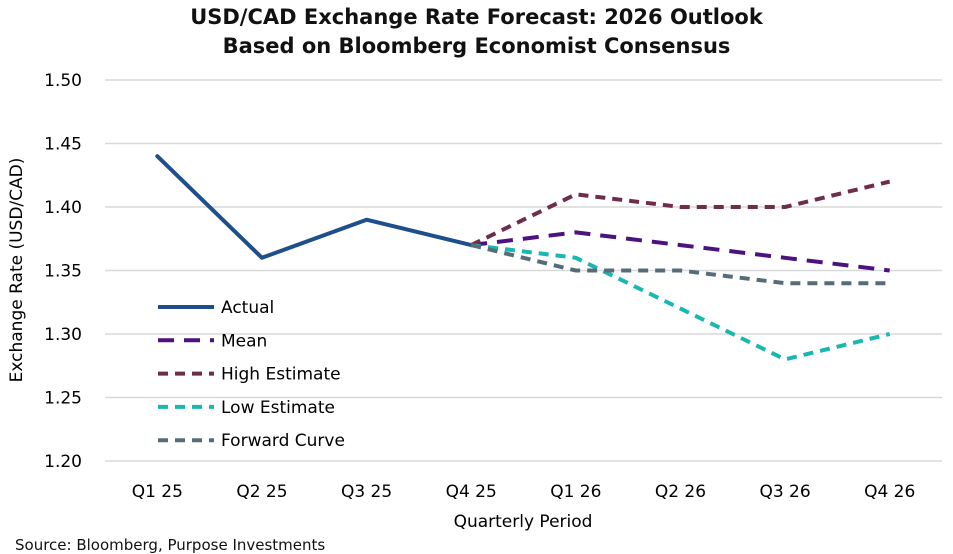  What do you see at coordinates (680, 213) in the screenshot?
I see `series-line-high-estimate` at bounding box center [680, 213].